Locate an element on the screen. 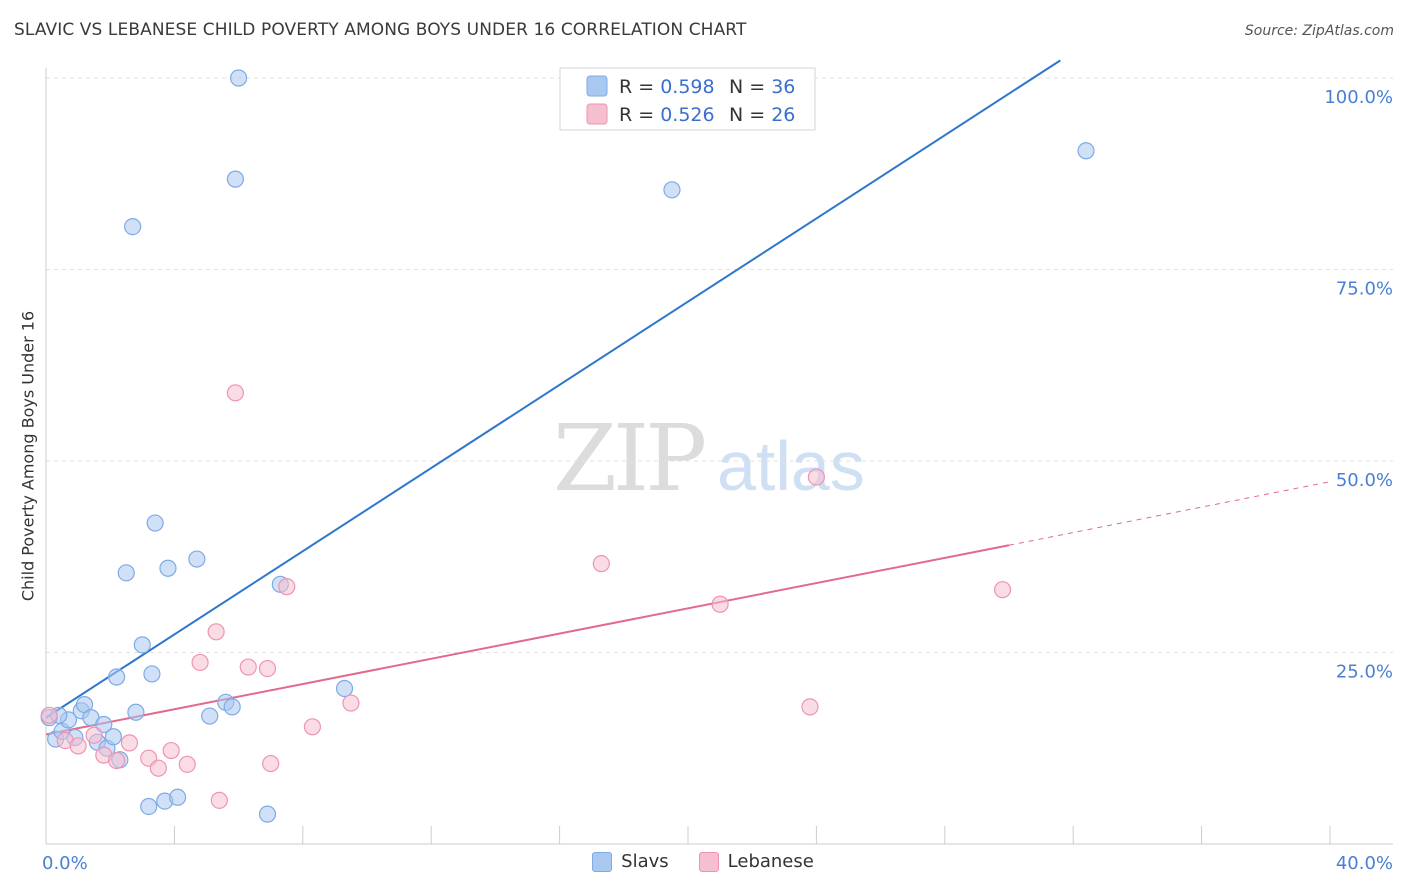  legend-n-value-lebanese: 26 is located at coordinates (783, 115).